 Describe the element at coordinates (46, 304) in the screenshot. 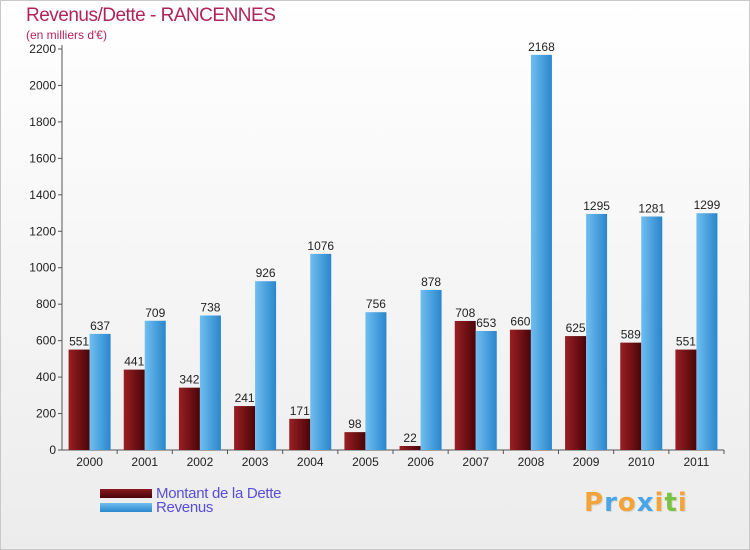

I see `y-tick-label: 800` at that location.